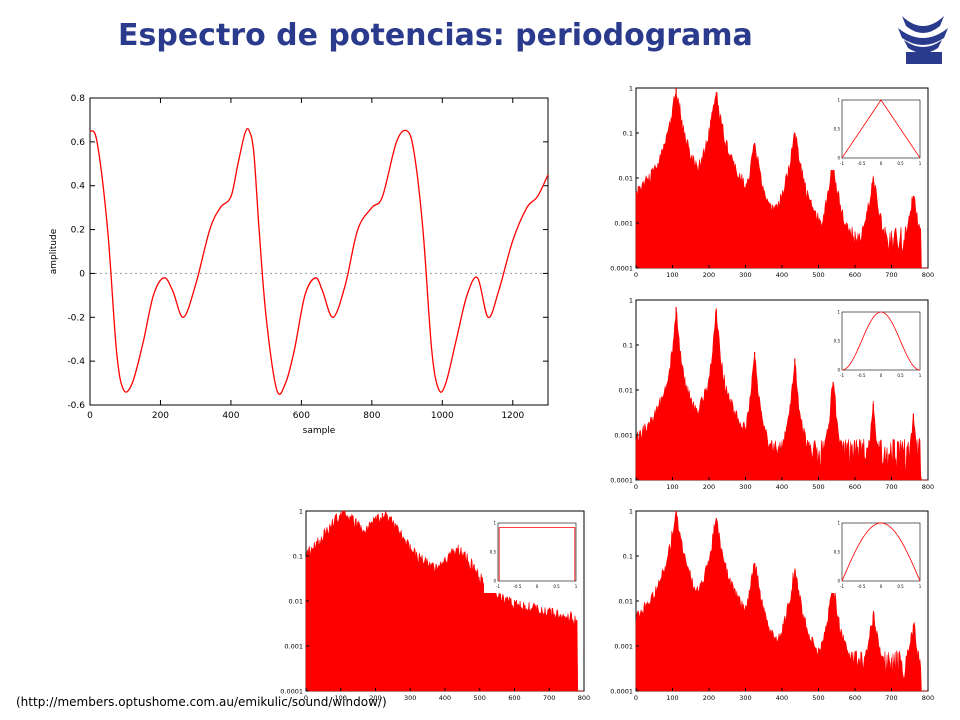  I want to click on y-tick-label: 0.2, so click(78, 231).